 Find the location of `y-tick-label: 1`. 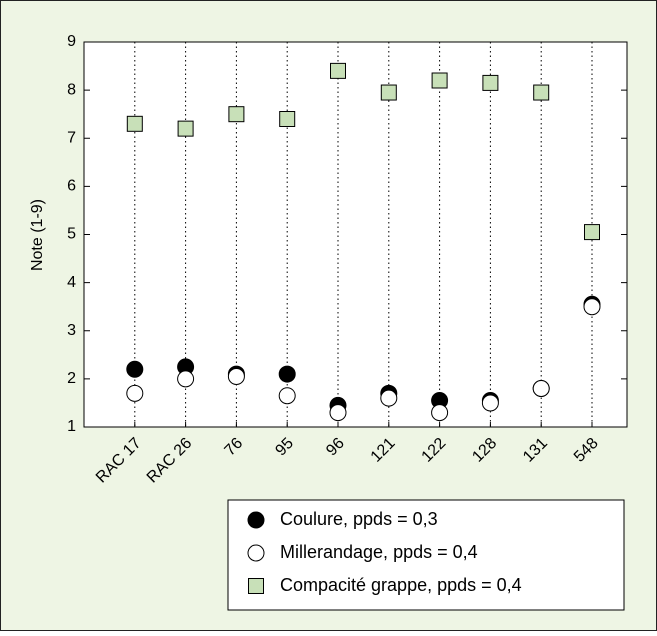

y-tick-label: 1 is located at coordinates (71, 426).